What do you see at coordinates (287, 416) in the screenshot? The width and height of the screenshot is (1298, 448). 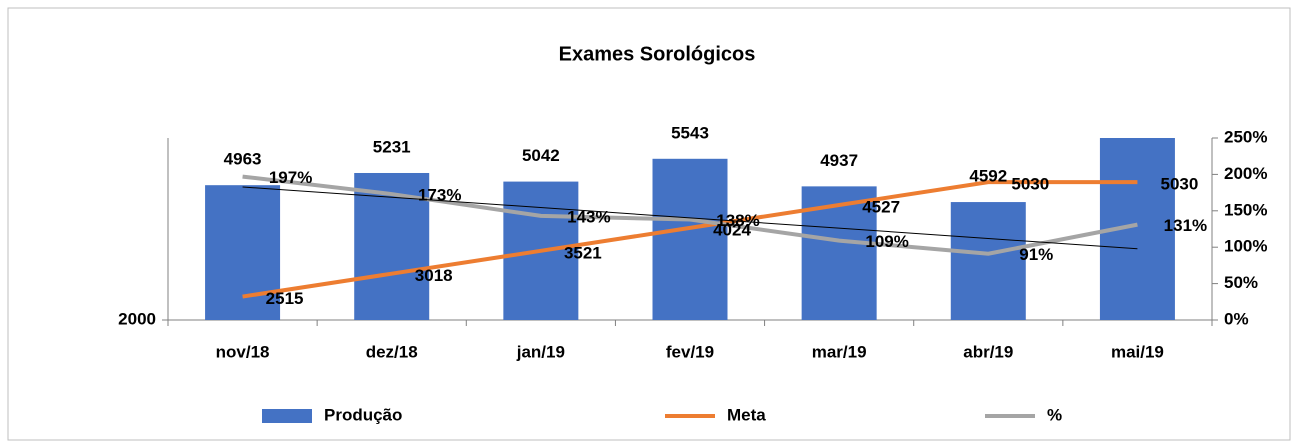 I see `legend-swatch` at bounding box center [287, 416].